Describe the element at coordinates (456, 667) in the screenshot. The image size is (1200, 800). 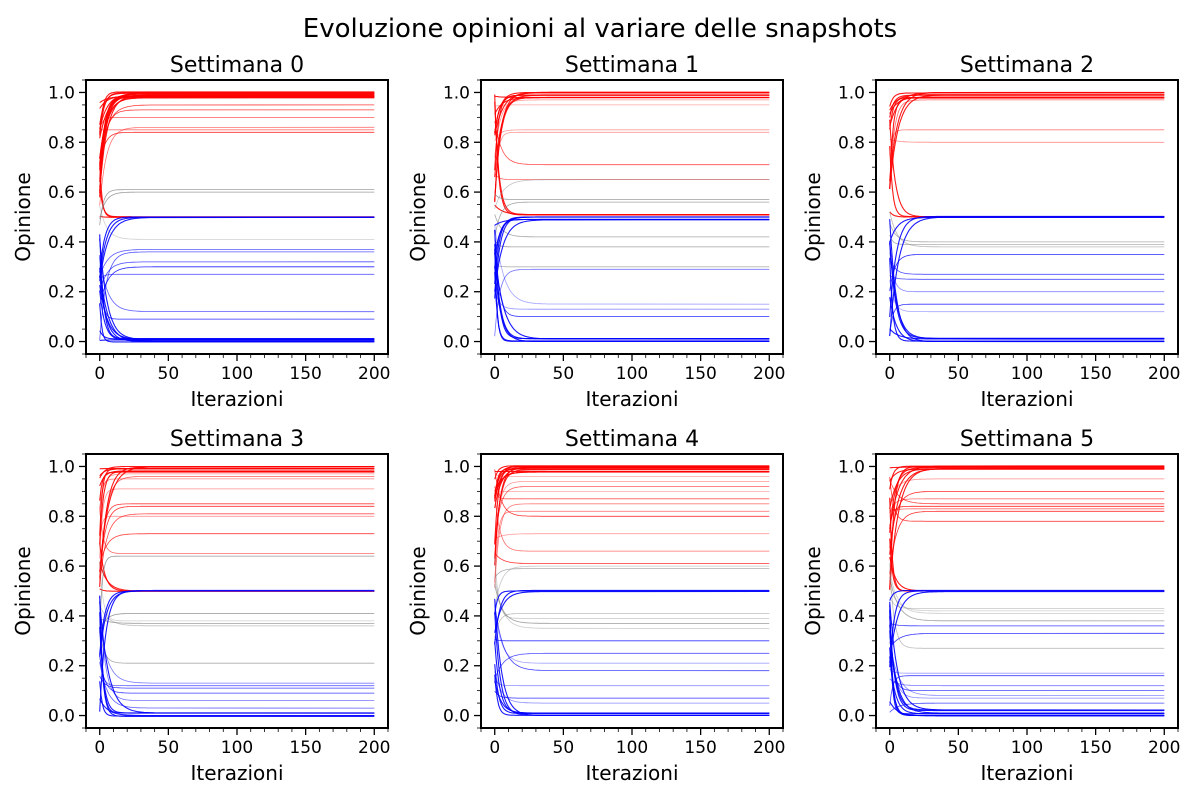
I see `y-tick-label: 0.2` at that location.